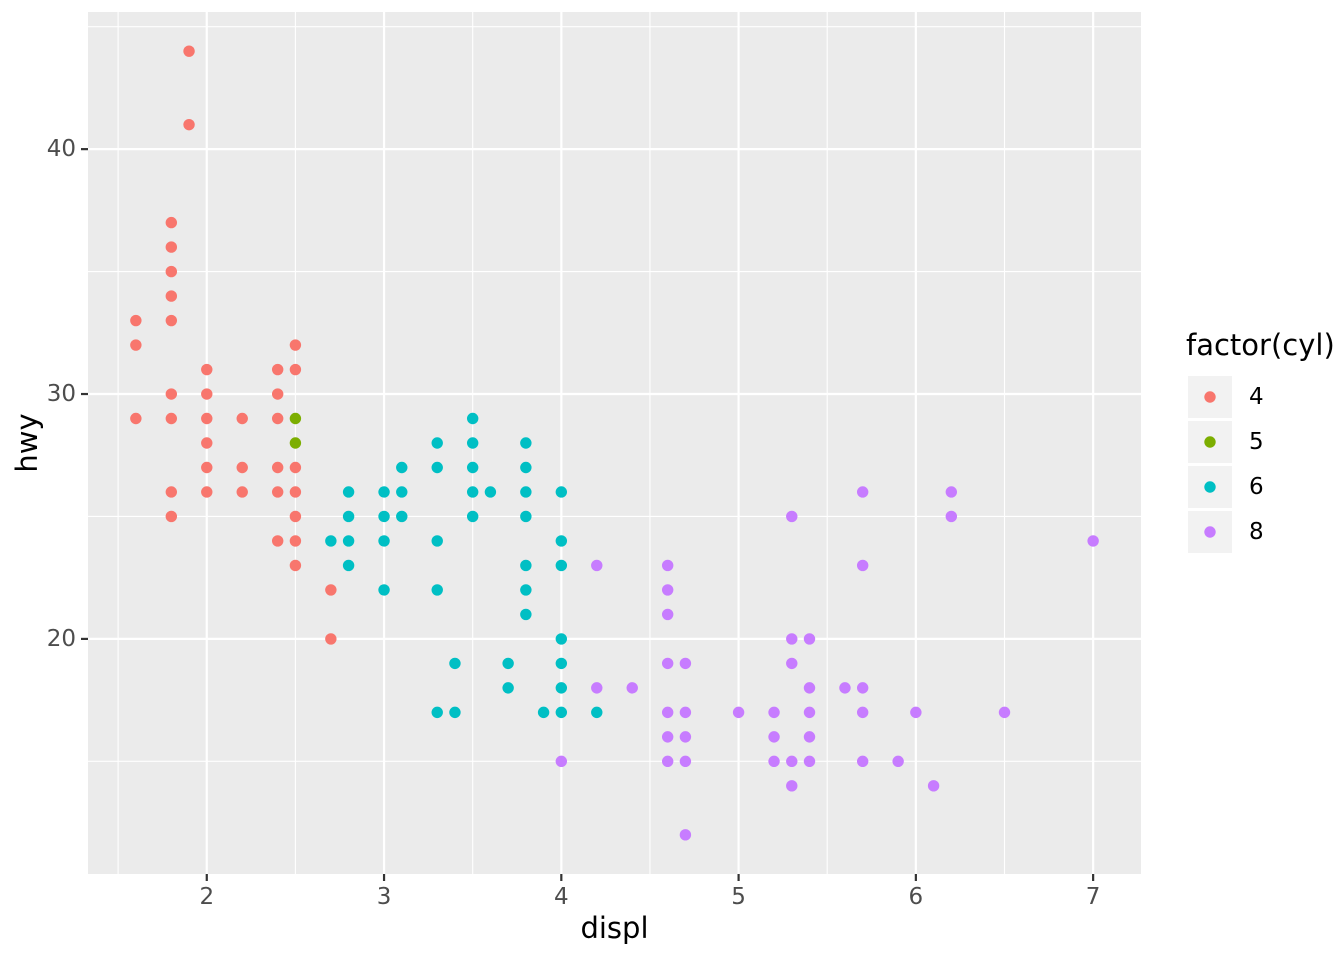  Describe the element at coordinates (1260, 345) in the screenshot. I see `legend-title: factor(cyl)` at that location.